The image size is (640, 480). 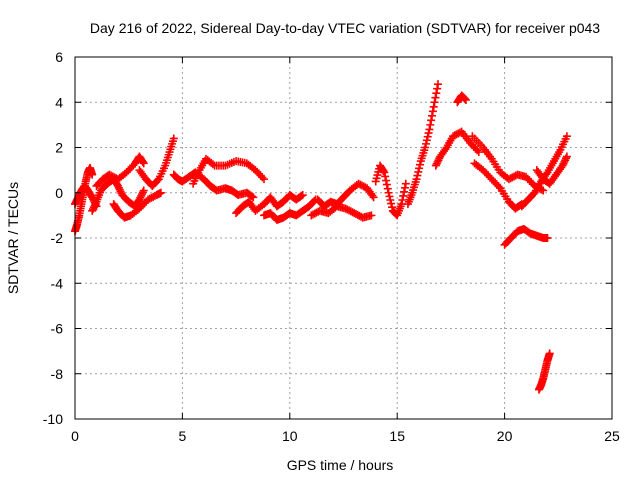 I want to click on data-series-s8, so click(x=229, y=171).